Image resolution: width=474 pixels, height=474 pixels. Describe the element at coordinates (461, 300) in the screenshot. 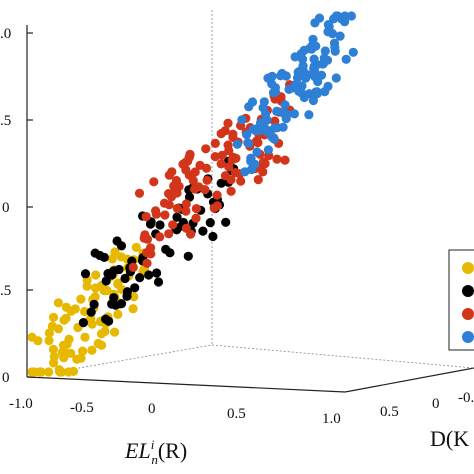

I see `legend` at that location.